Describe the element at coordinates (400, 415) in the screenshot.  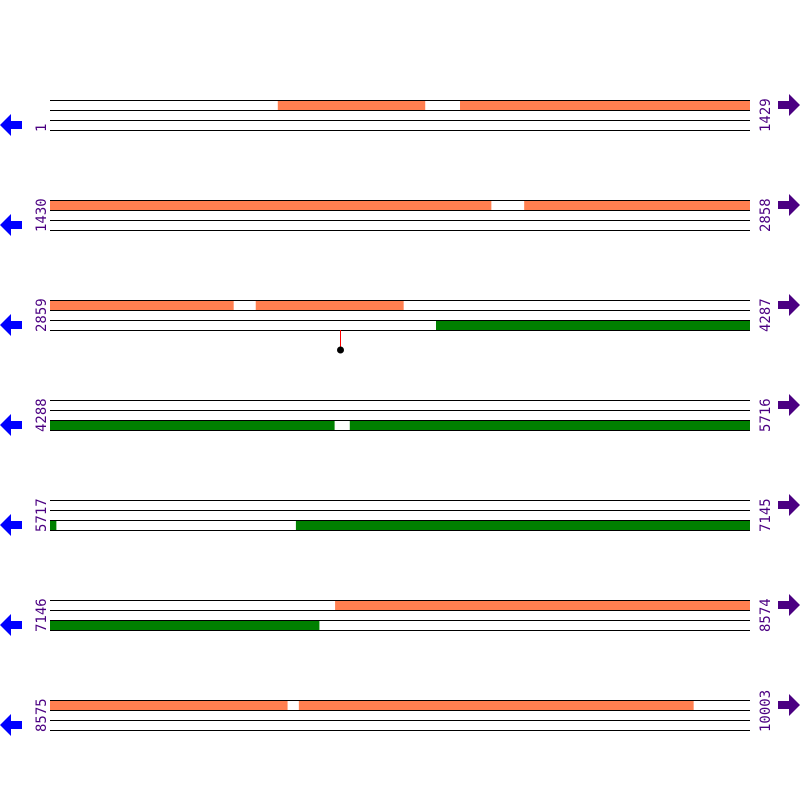
I see `track-row: 4288 5716` at that location.